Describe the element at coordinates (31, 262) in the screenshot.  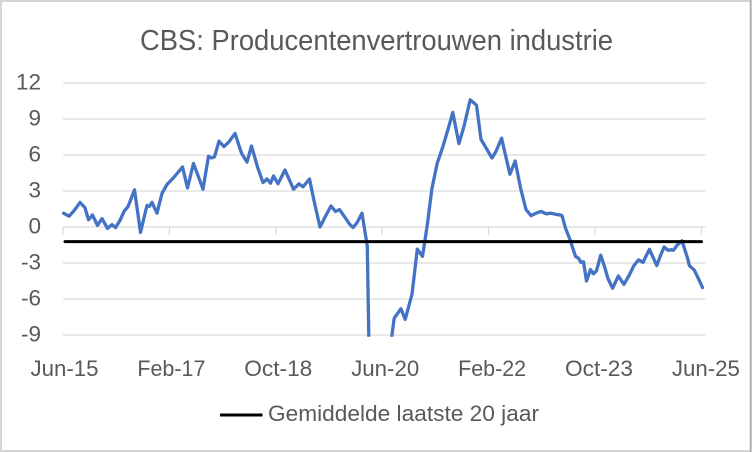
I see `svg-text: -3` at that location.